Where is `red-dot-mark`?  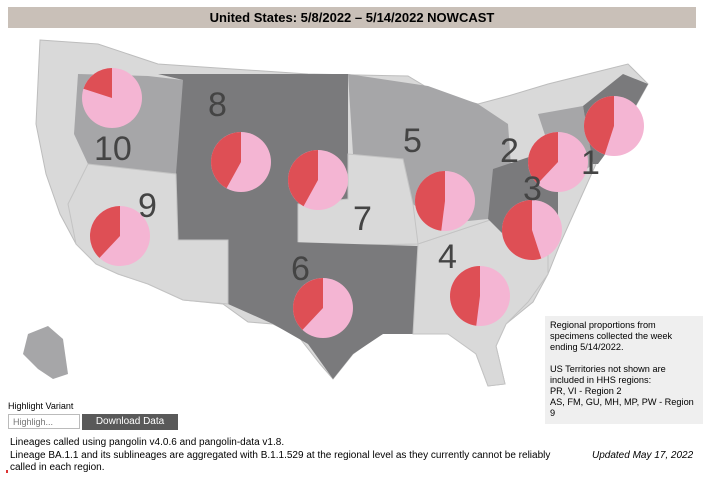
red-dot-mark is located at coordinates (7, 471).